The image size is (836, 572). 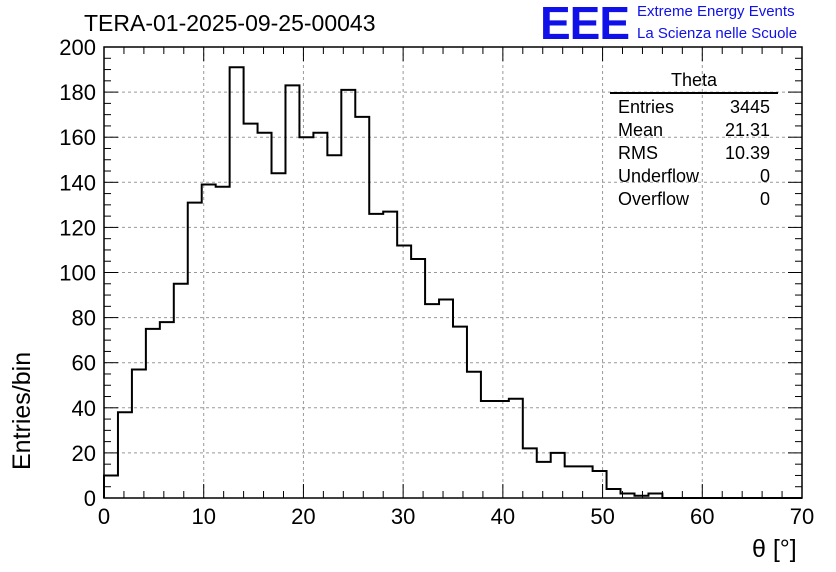 What do you see at coordinates (749, 107) in the screenshot?
I see `stats-value: 3445` at bounding box center [749, 107].